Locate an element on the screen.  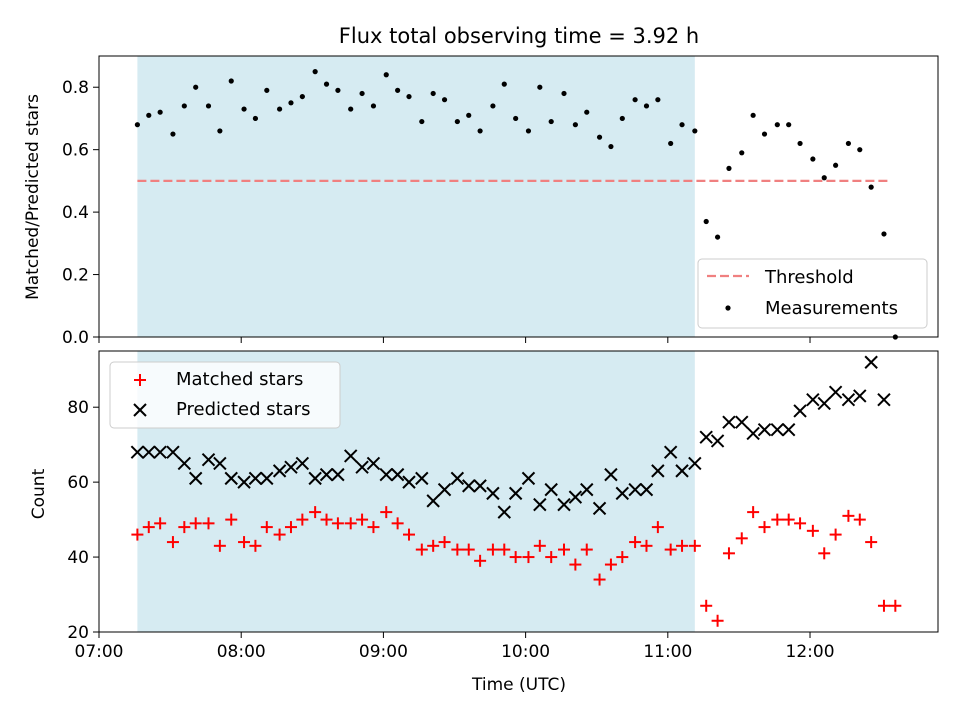
top-legend-box is located at coordinates (812, 293).